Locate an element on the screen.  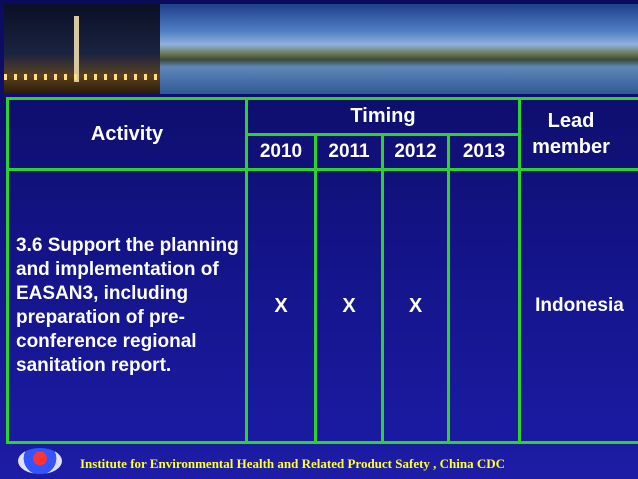
landscape-photo is located at coordinates (399, 49).